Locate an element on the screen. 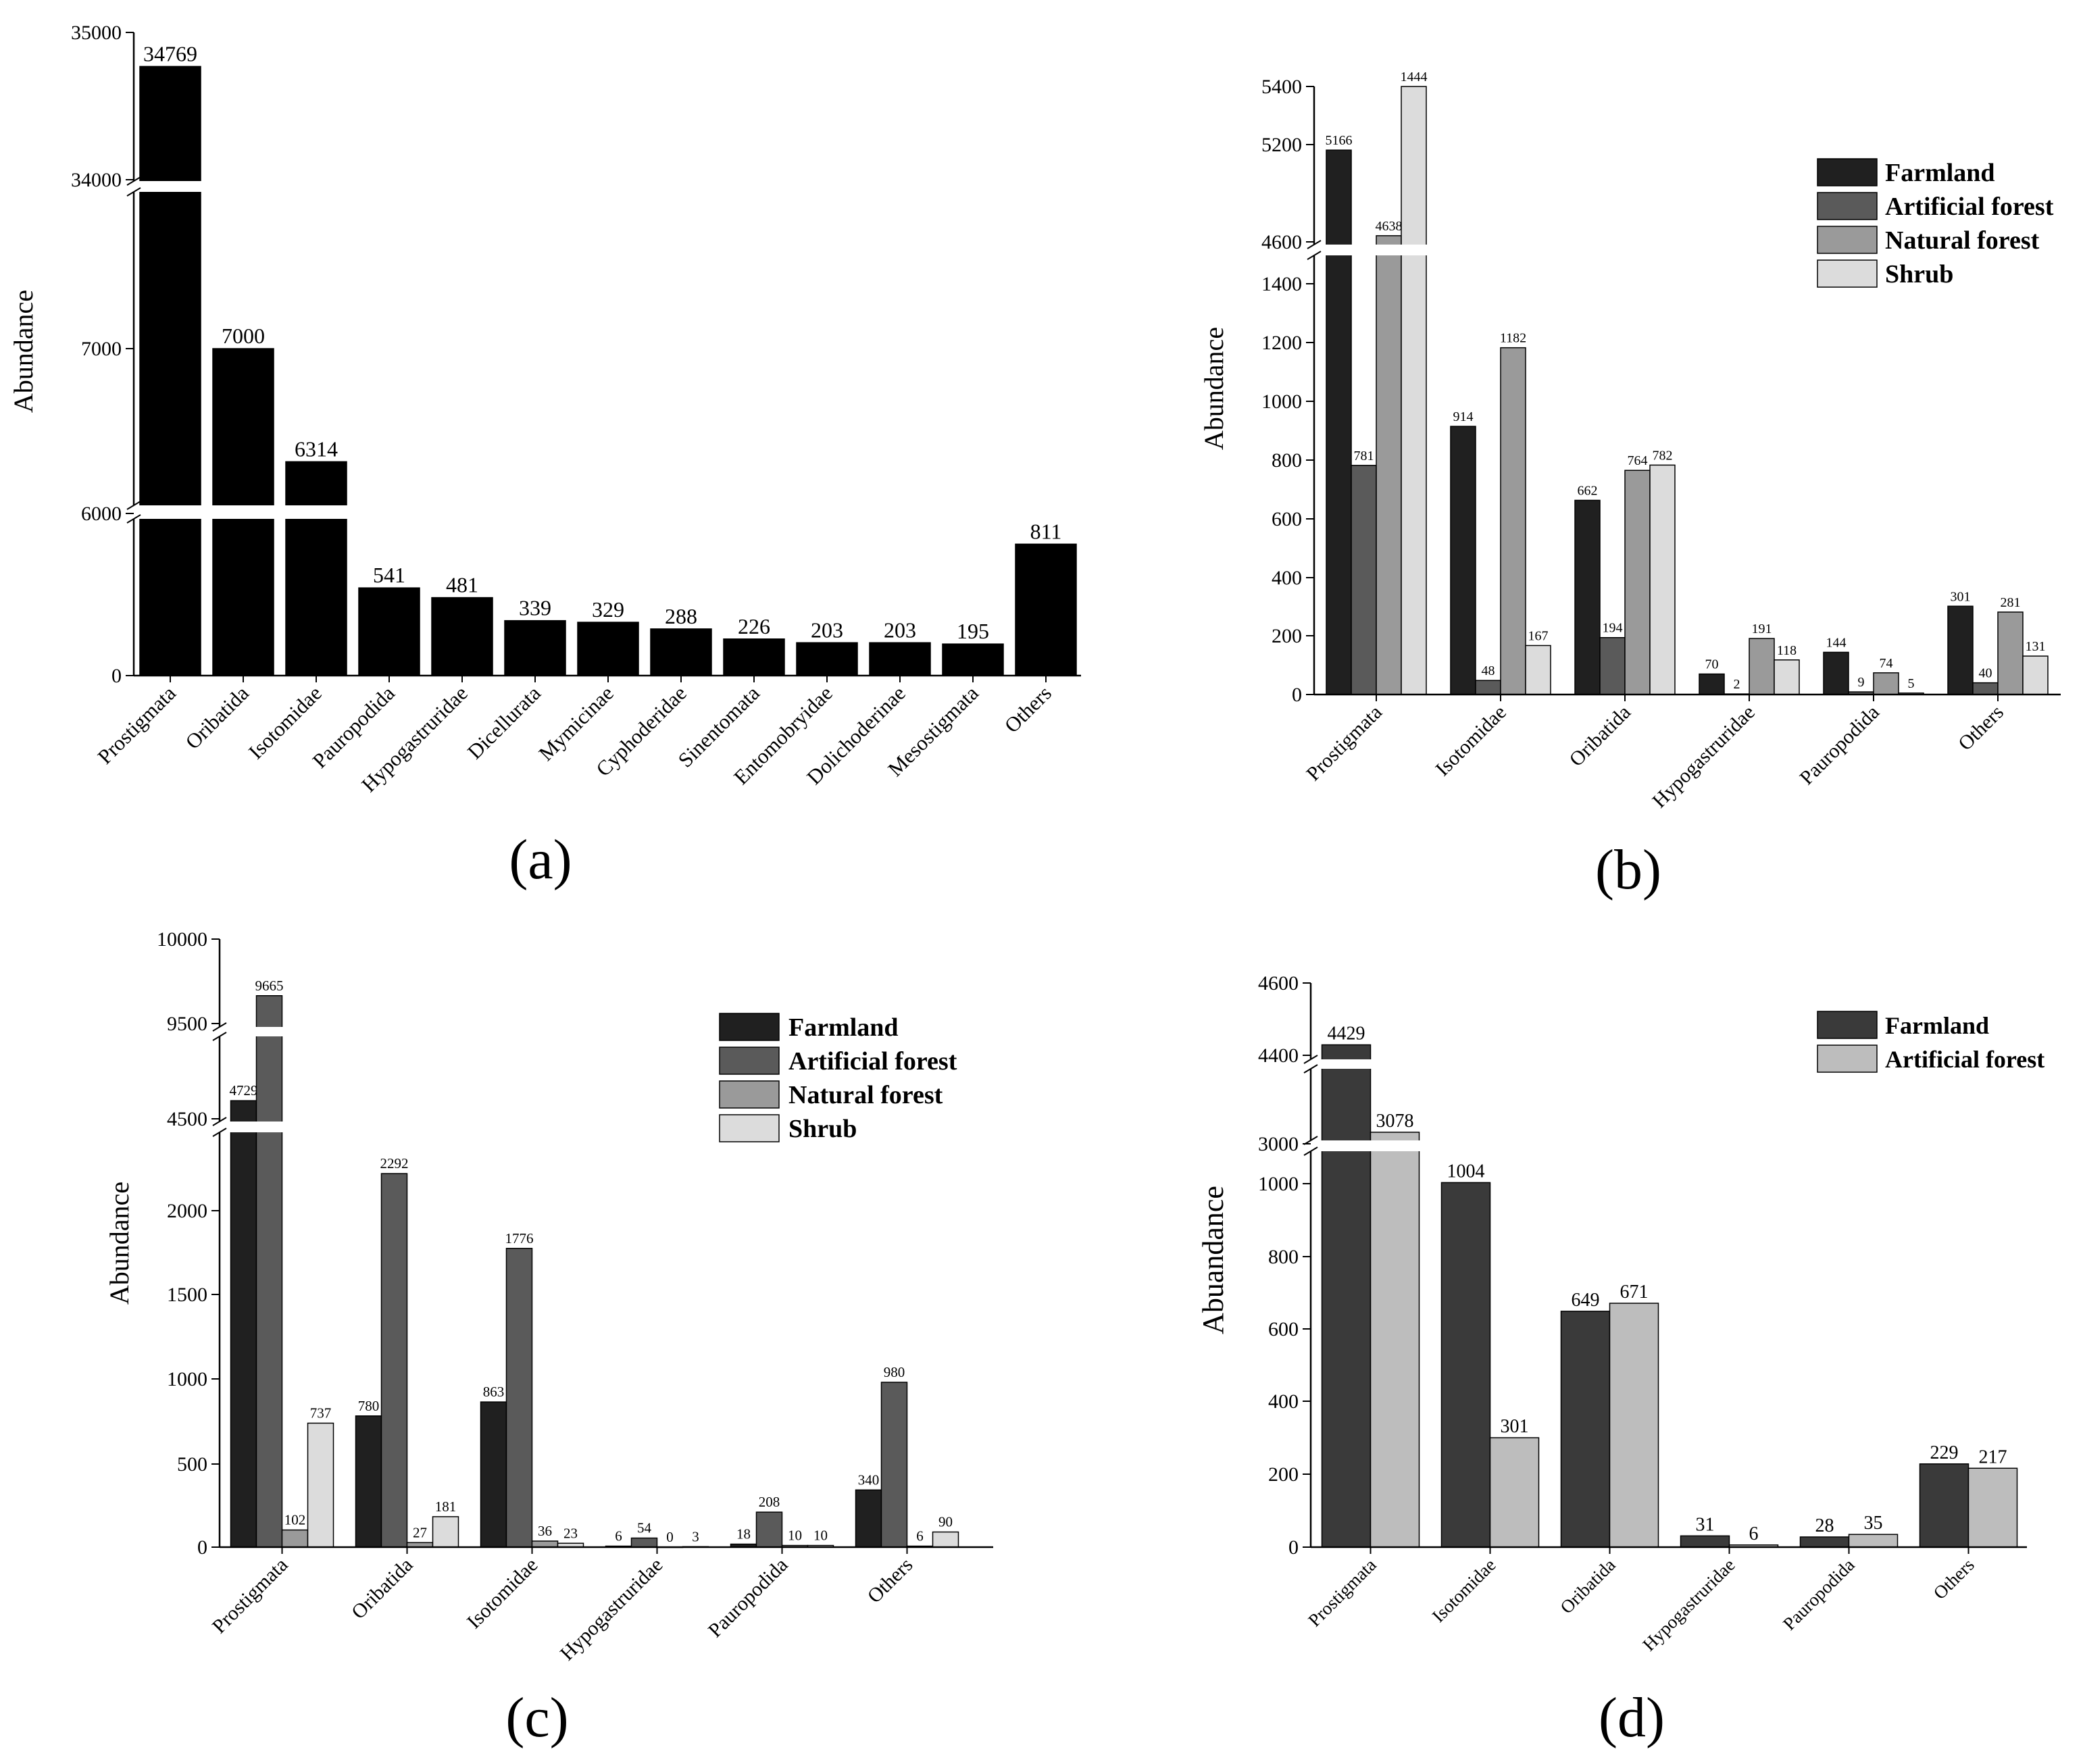 Image resolution: width=2083 pixels, height=1764 pixels. data-label: 780 is located at coordinates (369, 1406).